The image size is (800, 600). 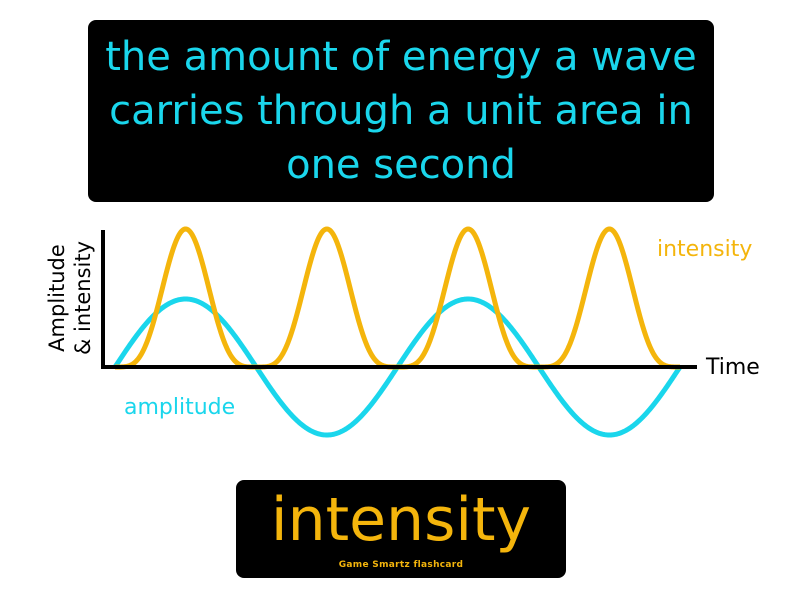 What do you see at coordinates (57, 298) in the screenshot?
I see `y-axis-label-line1: Amplitude` at bounding box center [57, 298].